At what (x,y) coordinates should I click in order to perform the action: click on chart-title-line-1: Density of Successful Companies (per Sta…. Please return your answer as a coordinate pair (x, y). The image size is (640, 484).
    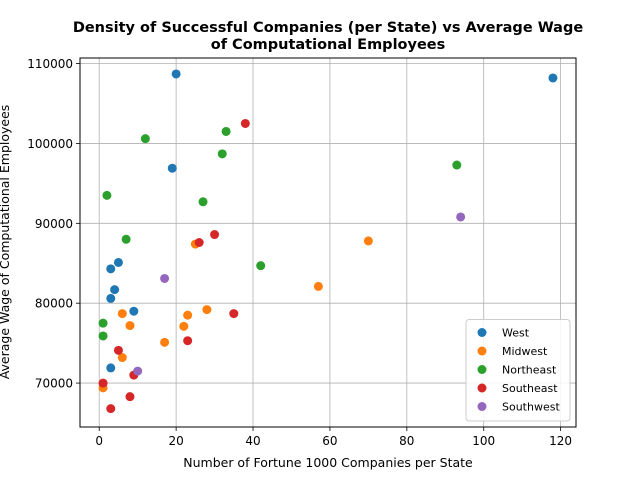
    Looking at the image, I should click on (328, 28).